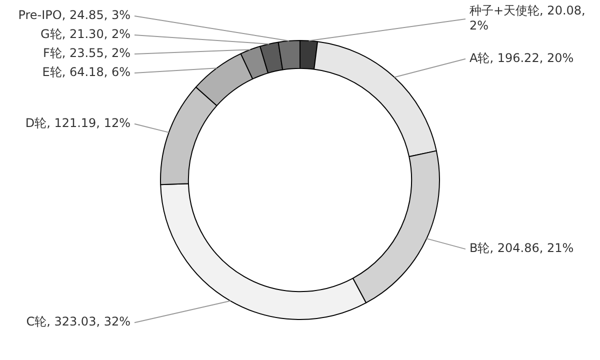 This screenshot has height=360, width=600. What do you see at coordinates (522, 248) in the screenshot?
I see `slice-label: B轮, 204.86, 21%` at bounding box center [522, 248].